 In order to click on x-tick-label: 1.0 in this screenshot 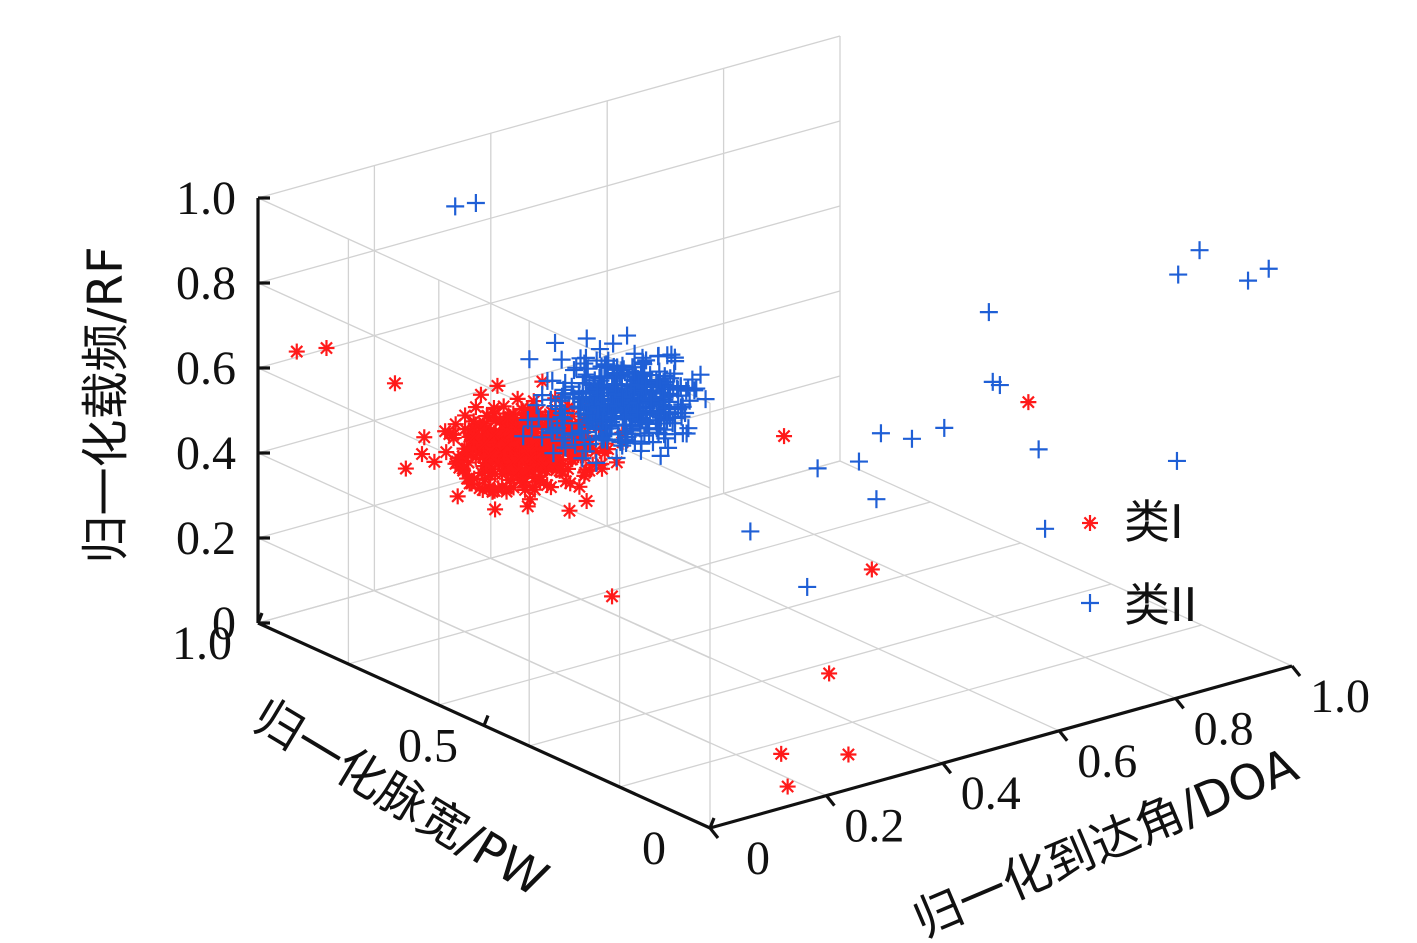, I will do `click(1340, 696)`.